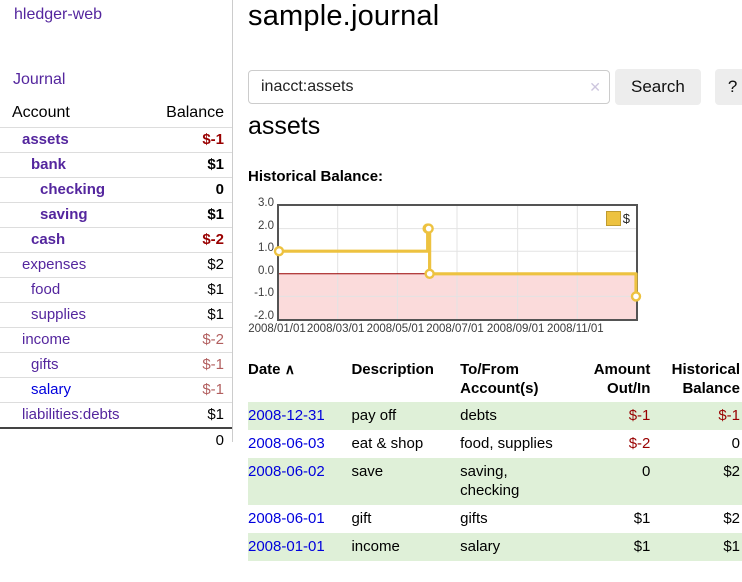 The image size is (742, 582). I want to click on legend-label: $, so click(626, 218).